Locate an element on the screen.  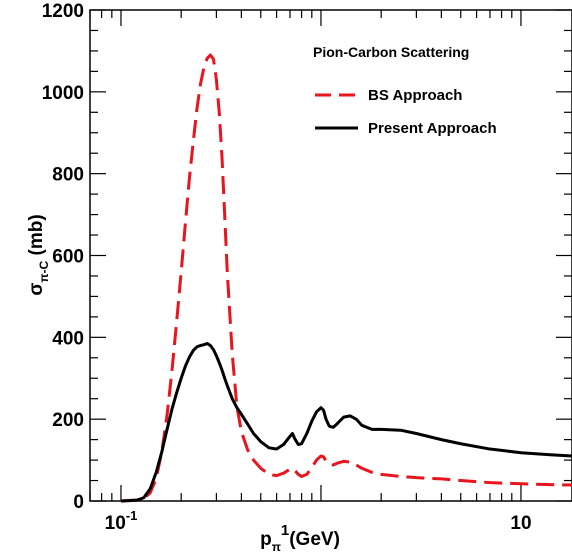
y-tick-label: 0 is located at coordinates (78, 502).